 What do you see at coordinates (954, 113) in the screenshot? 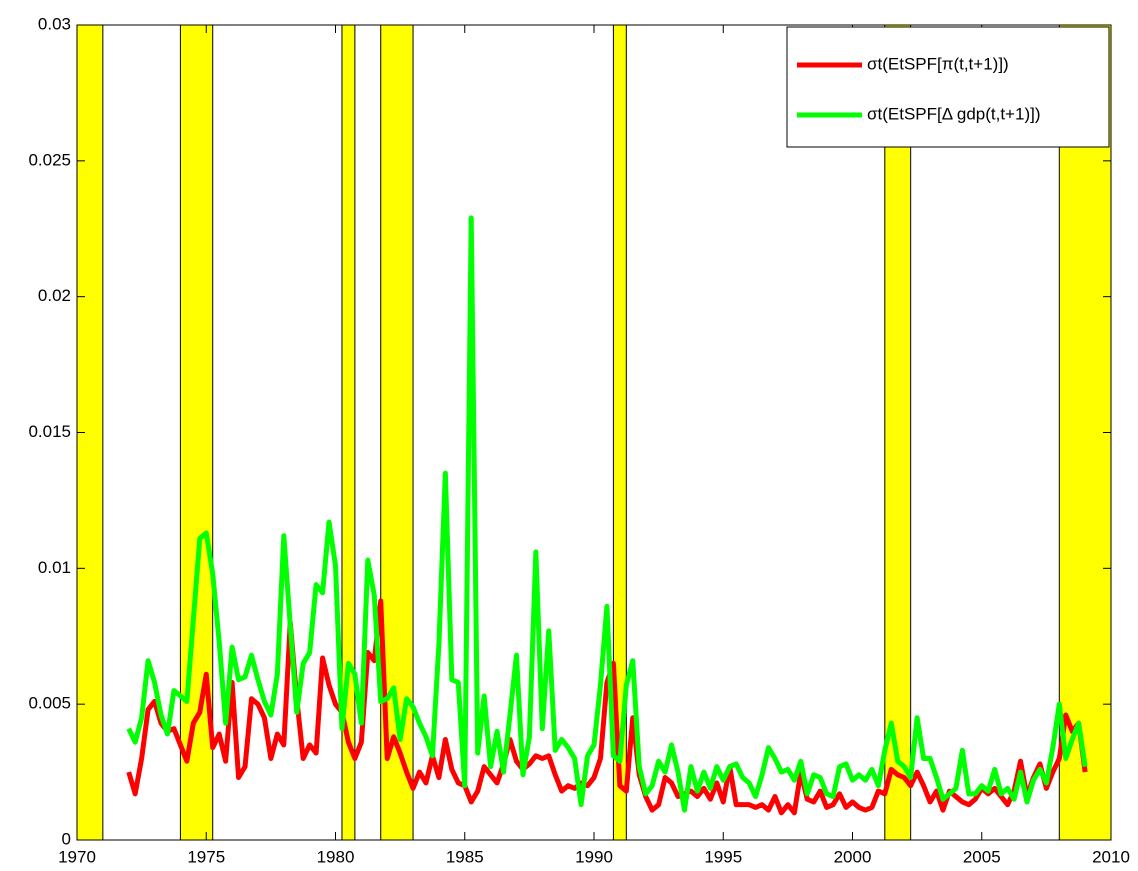
I see `legend-label: σt(EtSPF[Δ gdp(t,t+1)])` at bounding box center [954, 113].